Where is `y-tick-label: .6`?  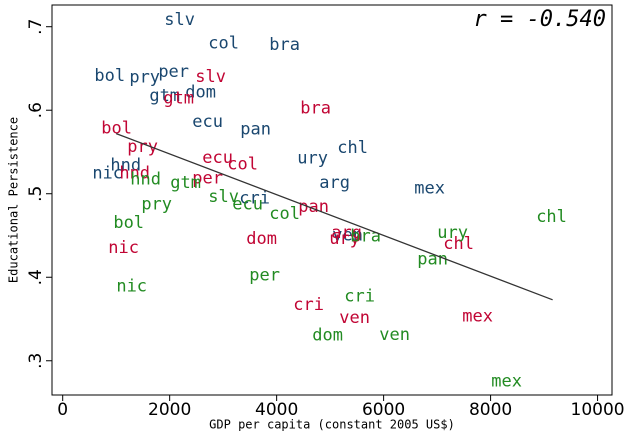 y-tick-label: .6 is located at coordinates (36, 110).